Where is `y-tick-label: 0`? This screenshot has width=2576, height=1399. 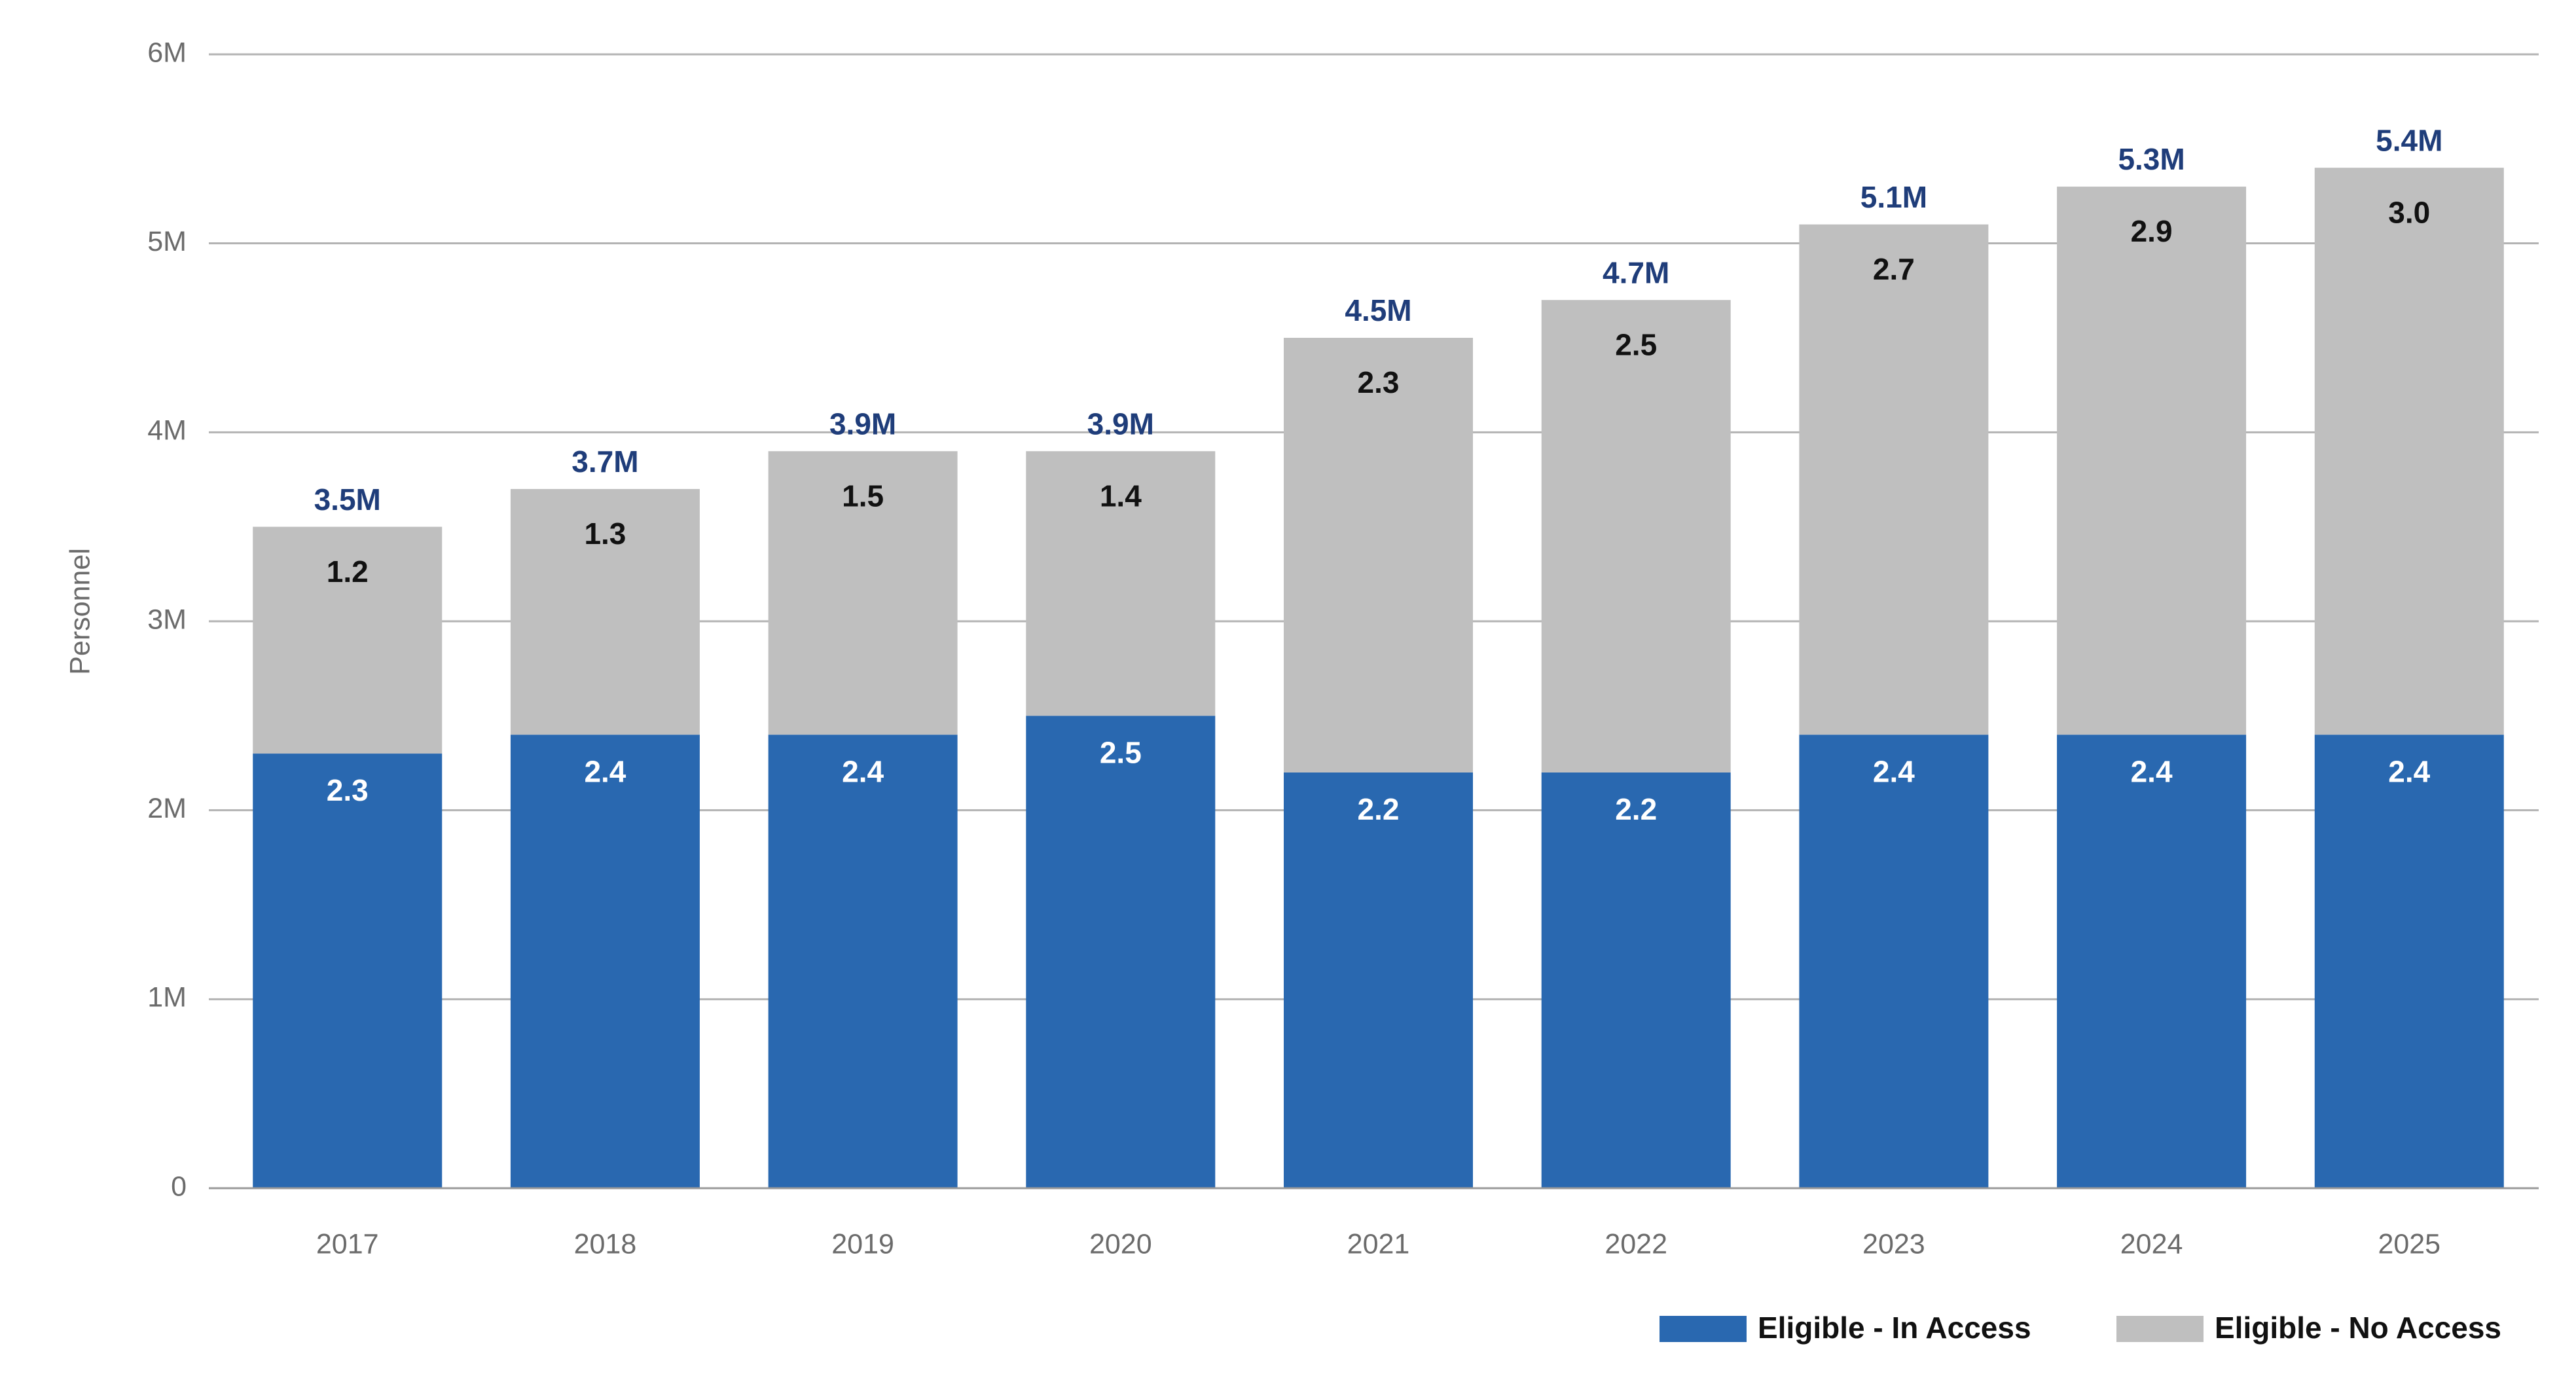
y-tick-label: 0 is located at coordinates (179, 1186).